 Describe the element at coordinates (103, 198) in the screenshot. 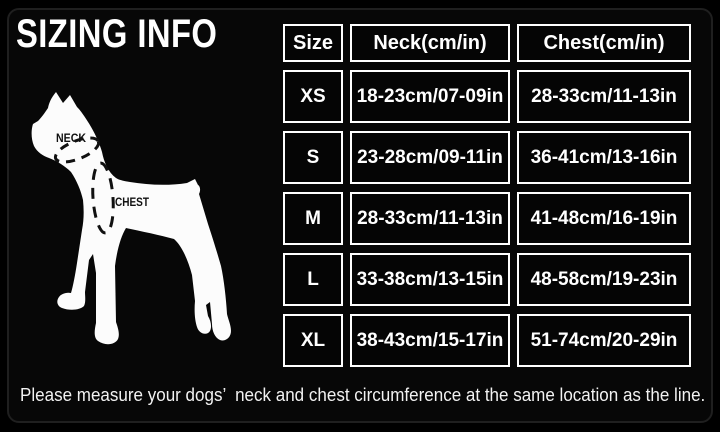

I see `chest-measure-line` at that location.